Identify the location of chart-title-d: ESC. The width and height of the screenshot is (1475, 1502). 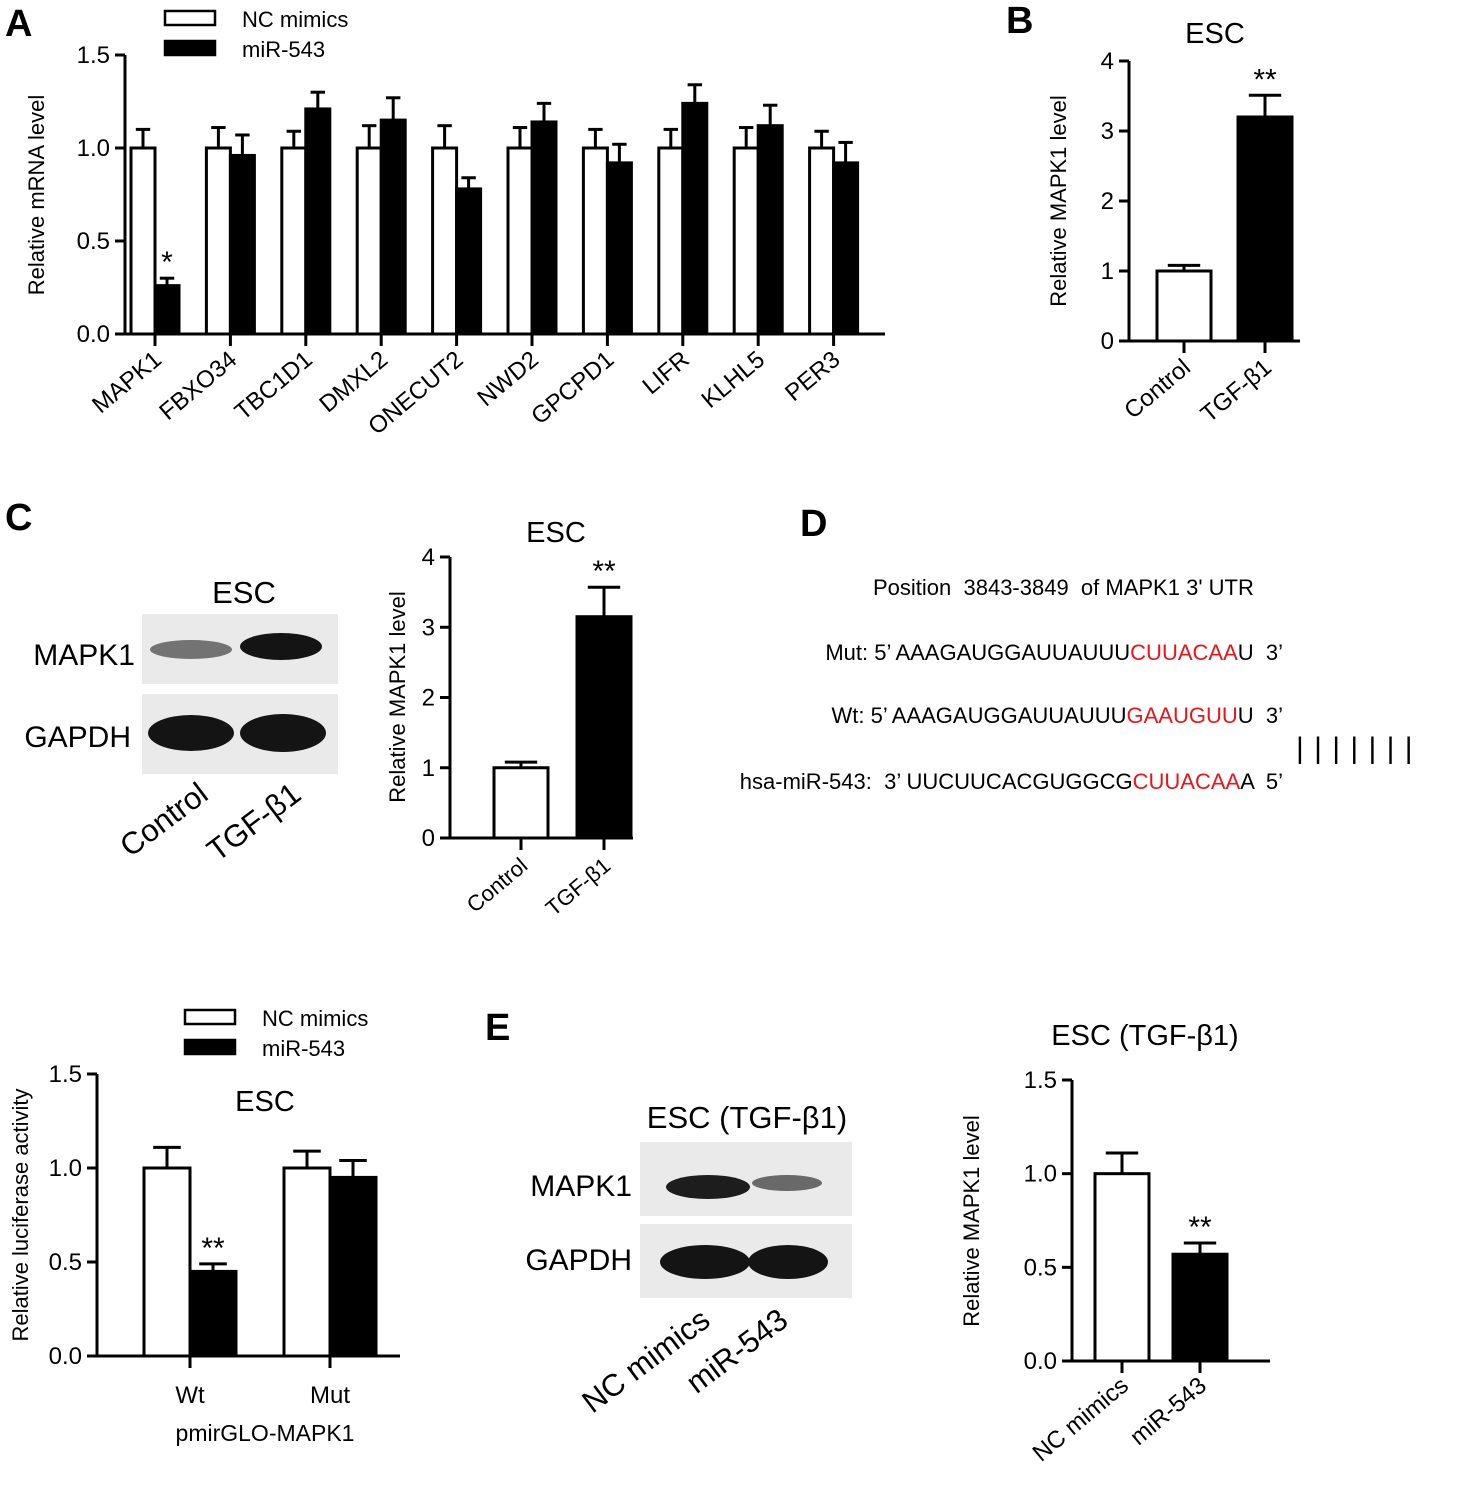
(265, 1102).